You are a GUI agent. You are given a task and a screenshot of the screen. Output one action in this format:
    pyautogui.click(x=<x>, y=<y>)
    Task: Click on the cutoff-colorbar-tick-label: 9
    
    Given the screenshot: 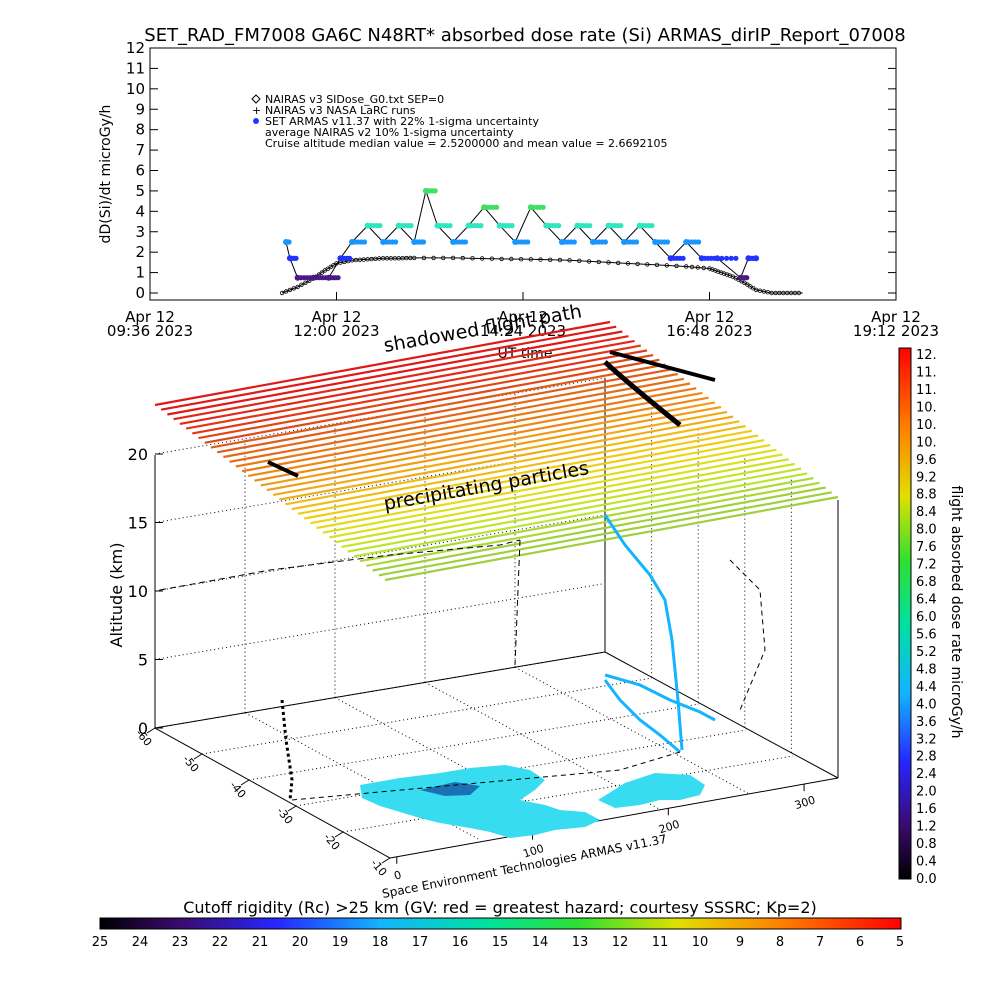 What is the action you would take?
    pyautogui.click(x=740, y=942)
    